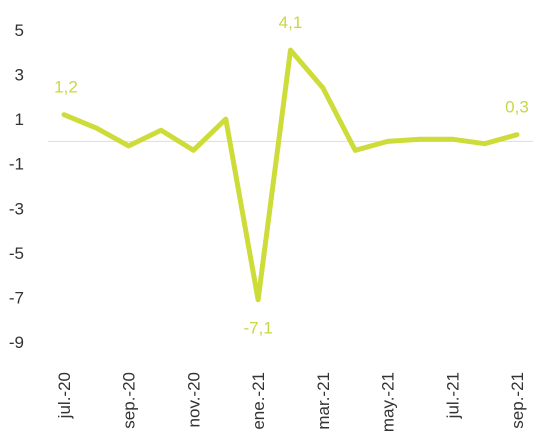 The height and width of the screenshot is (436, 533). Describe the element at coordinates (291, 22) in the screenshot. I see `data-label: 4,1` at that location.